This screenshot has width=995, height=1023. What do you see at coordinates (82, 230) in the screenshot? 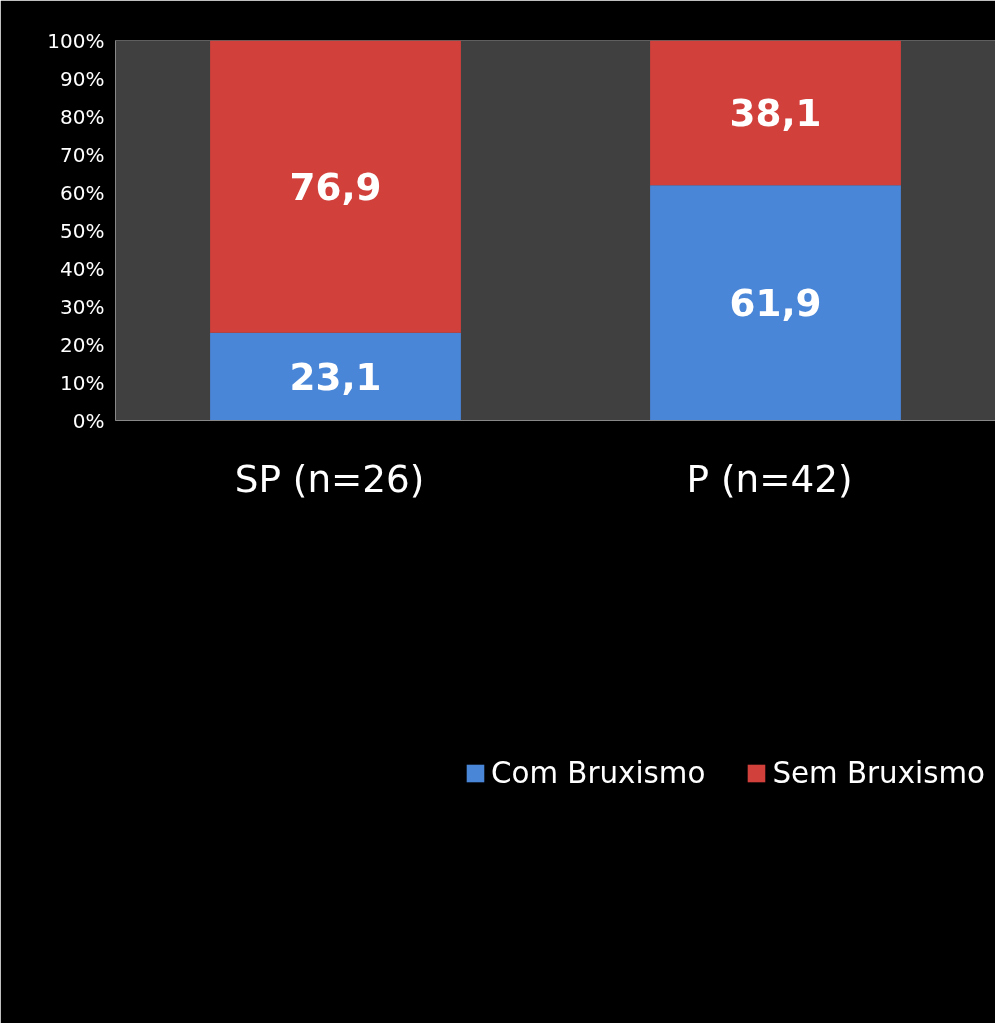
I see `y-tick-label: 50%` at bounding box center [82, 230].